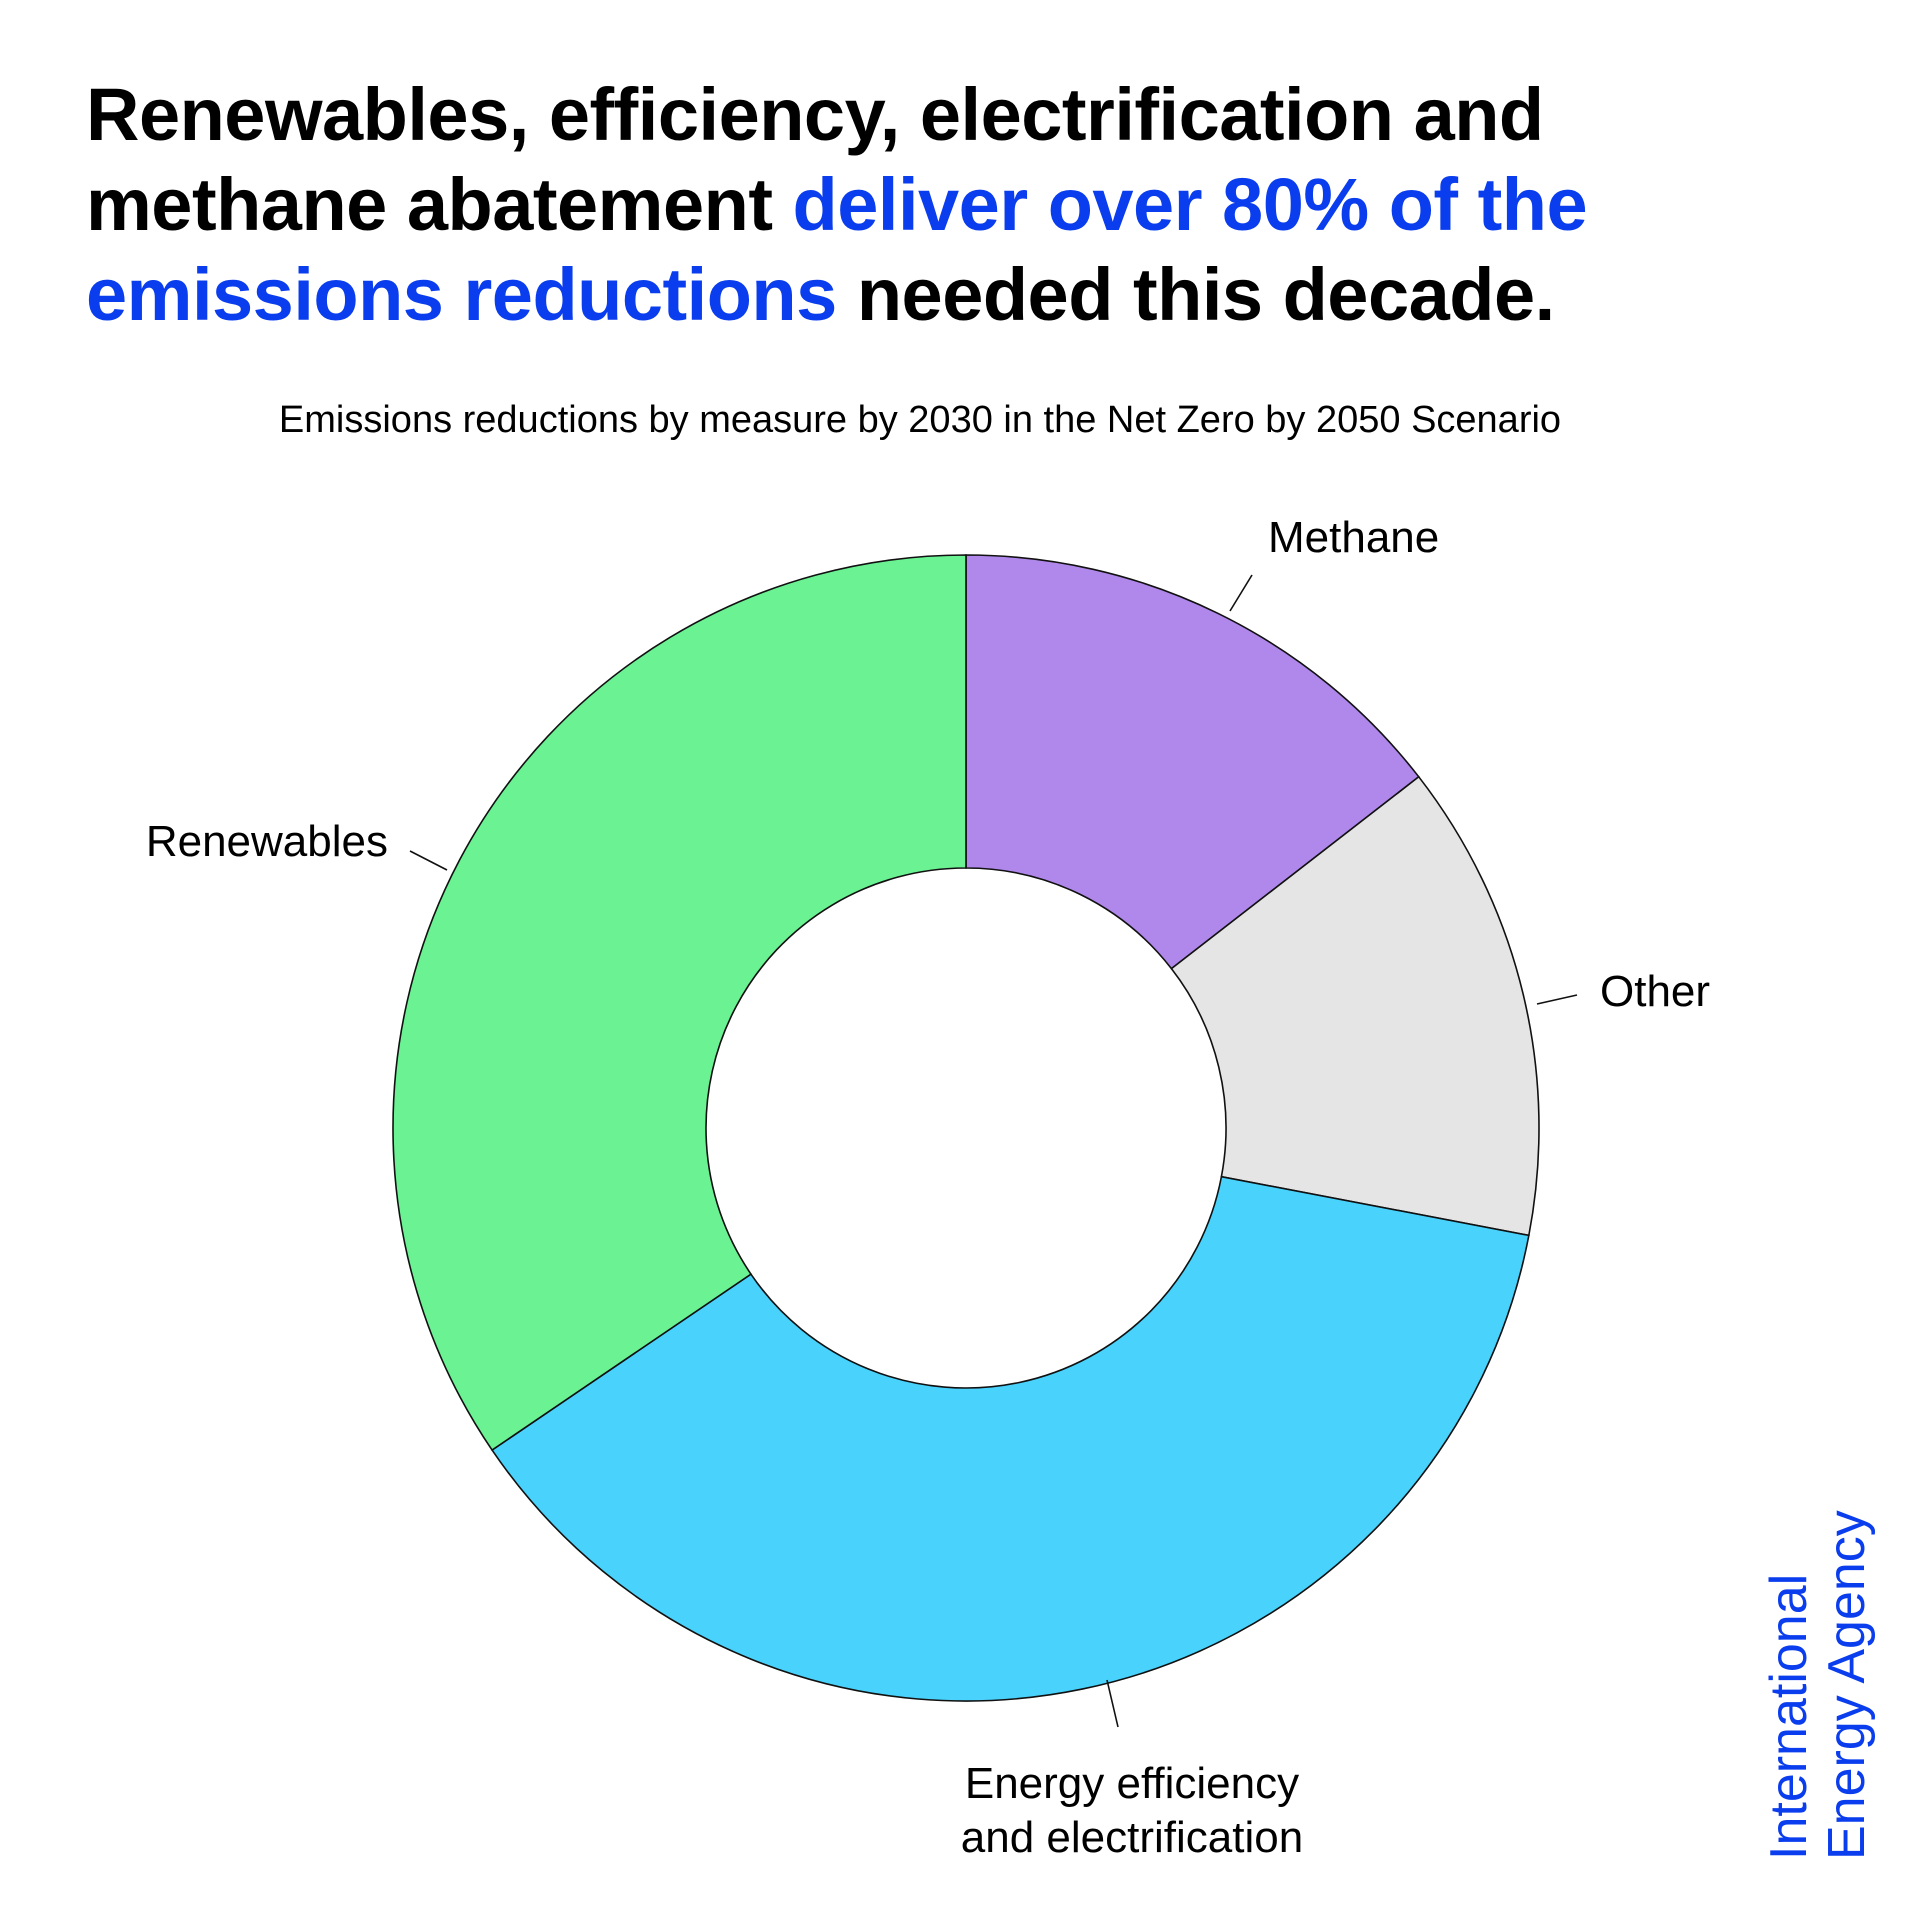 The height and width of the screenshot is (1920, 1920). I want to click on slice-label: Other, so click(1655, 991).